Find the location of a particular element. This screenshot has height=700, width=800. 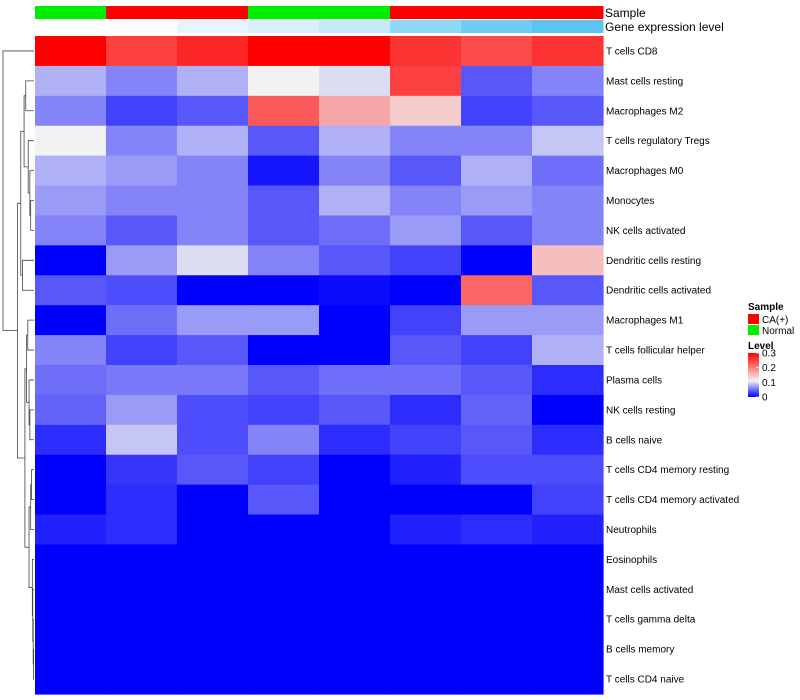

legend-level-ticks: 0.3 0.2 0.1 0 is located at coordinates (766, 376).